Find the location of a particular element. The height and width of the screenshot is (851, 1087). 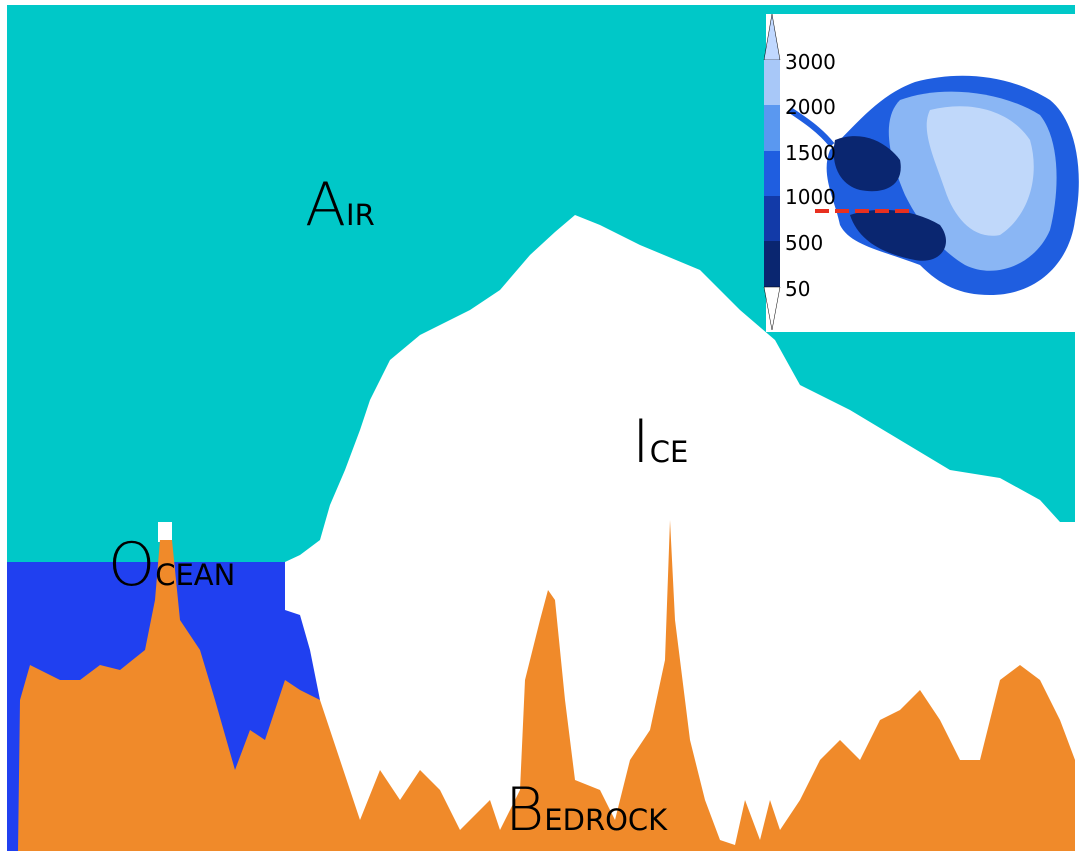

colorbar-label: 1000 is located at coordinates (810, 197).